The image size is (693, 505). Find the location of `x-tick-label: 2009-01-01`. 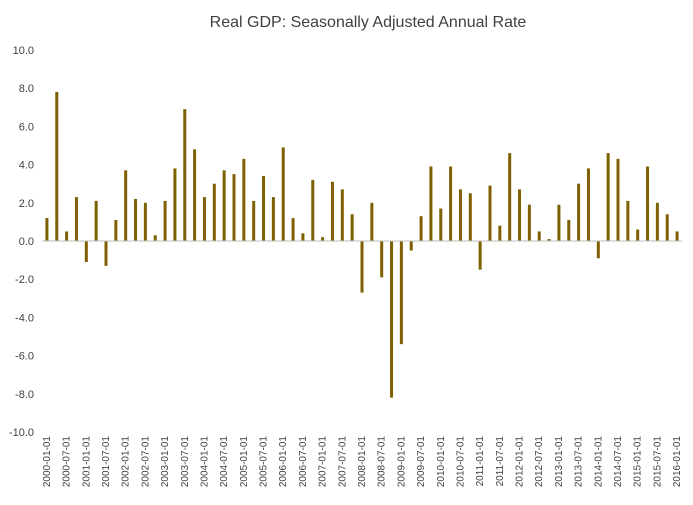

x-tick-label: 2009-01-01 is located at coordinates (401, 462).